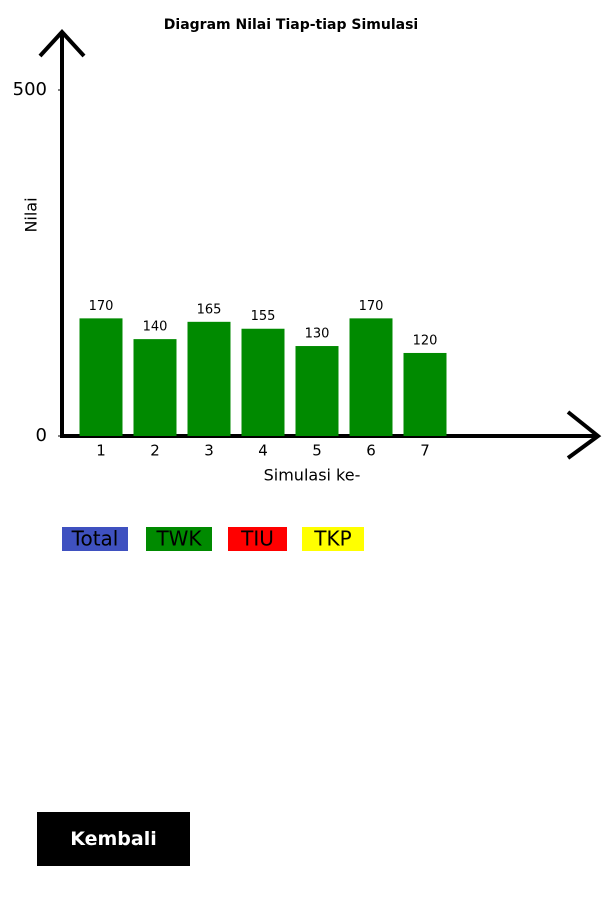 This screenshot has width=612, height=900. I want to click on back-button: Kembali, so click(113, 839).